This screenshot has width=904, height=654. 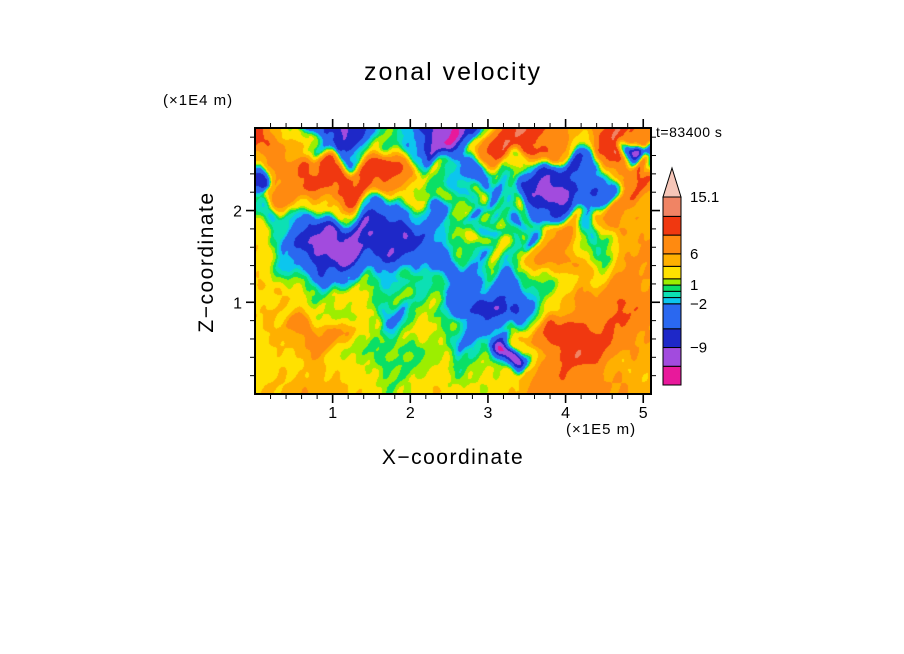 What do you see at coordinates (601, 429) in the screenshot?
I see `x-axis-unit-label: (×1E5 m)` at bounding box center [601, 429].